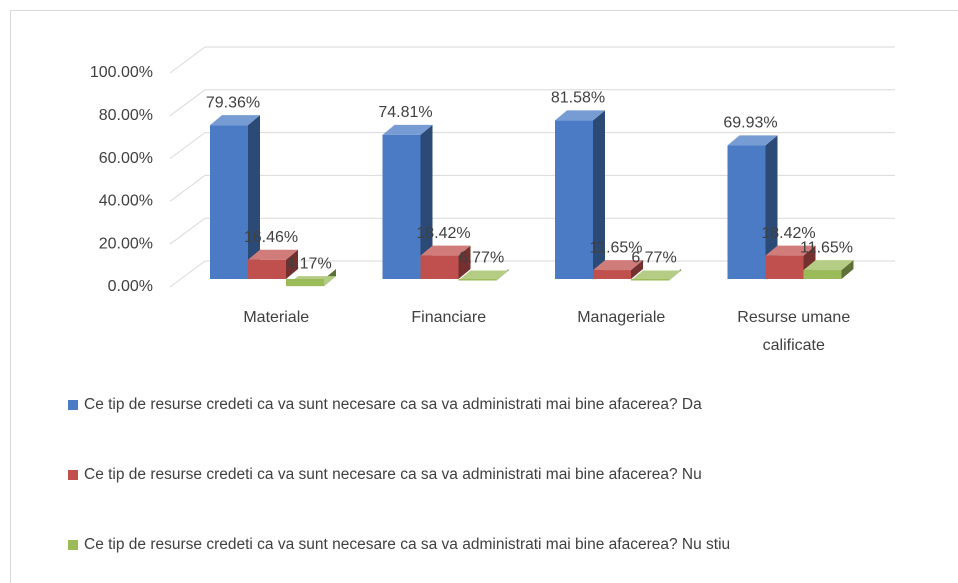 This screenshot has height=583, width=958. I want to click on data-label: 79.36%, so click(233, 102).